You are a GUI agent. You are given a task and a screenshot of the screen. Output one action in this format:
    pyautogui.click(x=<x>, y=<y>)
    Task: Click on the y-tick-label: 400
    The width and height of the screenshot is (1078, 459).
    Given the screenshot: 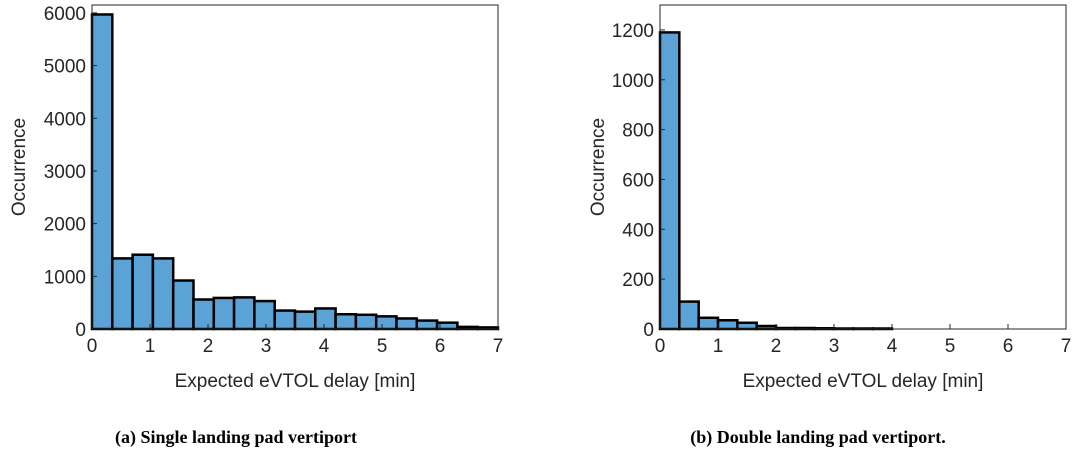 What is the action you would take?
    pyautogui.click(x=638, y=230)
    